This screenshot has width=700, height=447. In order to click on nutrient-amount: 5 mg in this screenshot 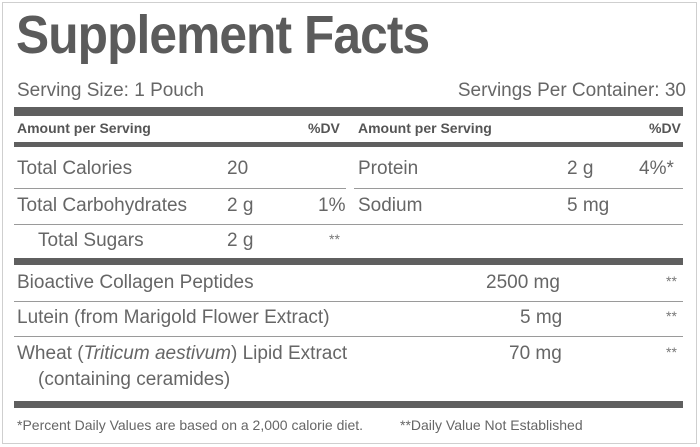, I will do `click(588, 205)`.